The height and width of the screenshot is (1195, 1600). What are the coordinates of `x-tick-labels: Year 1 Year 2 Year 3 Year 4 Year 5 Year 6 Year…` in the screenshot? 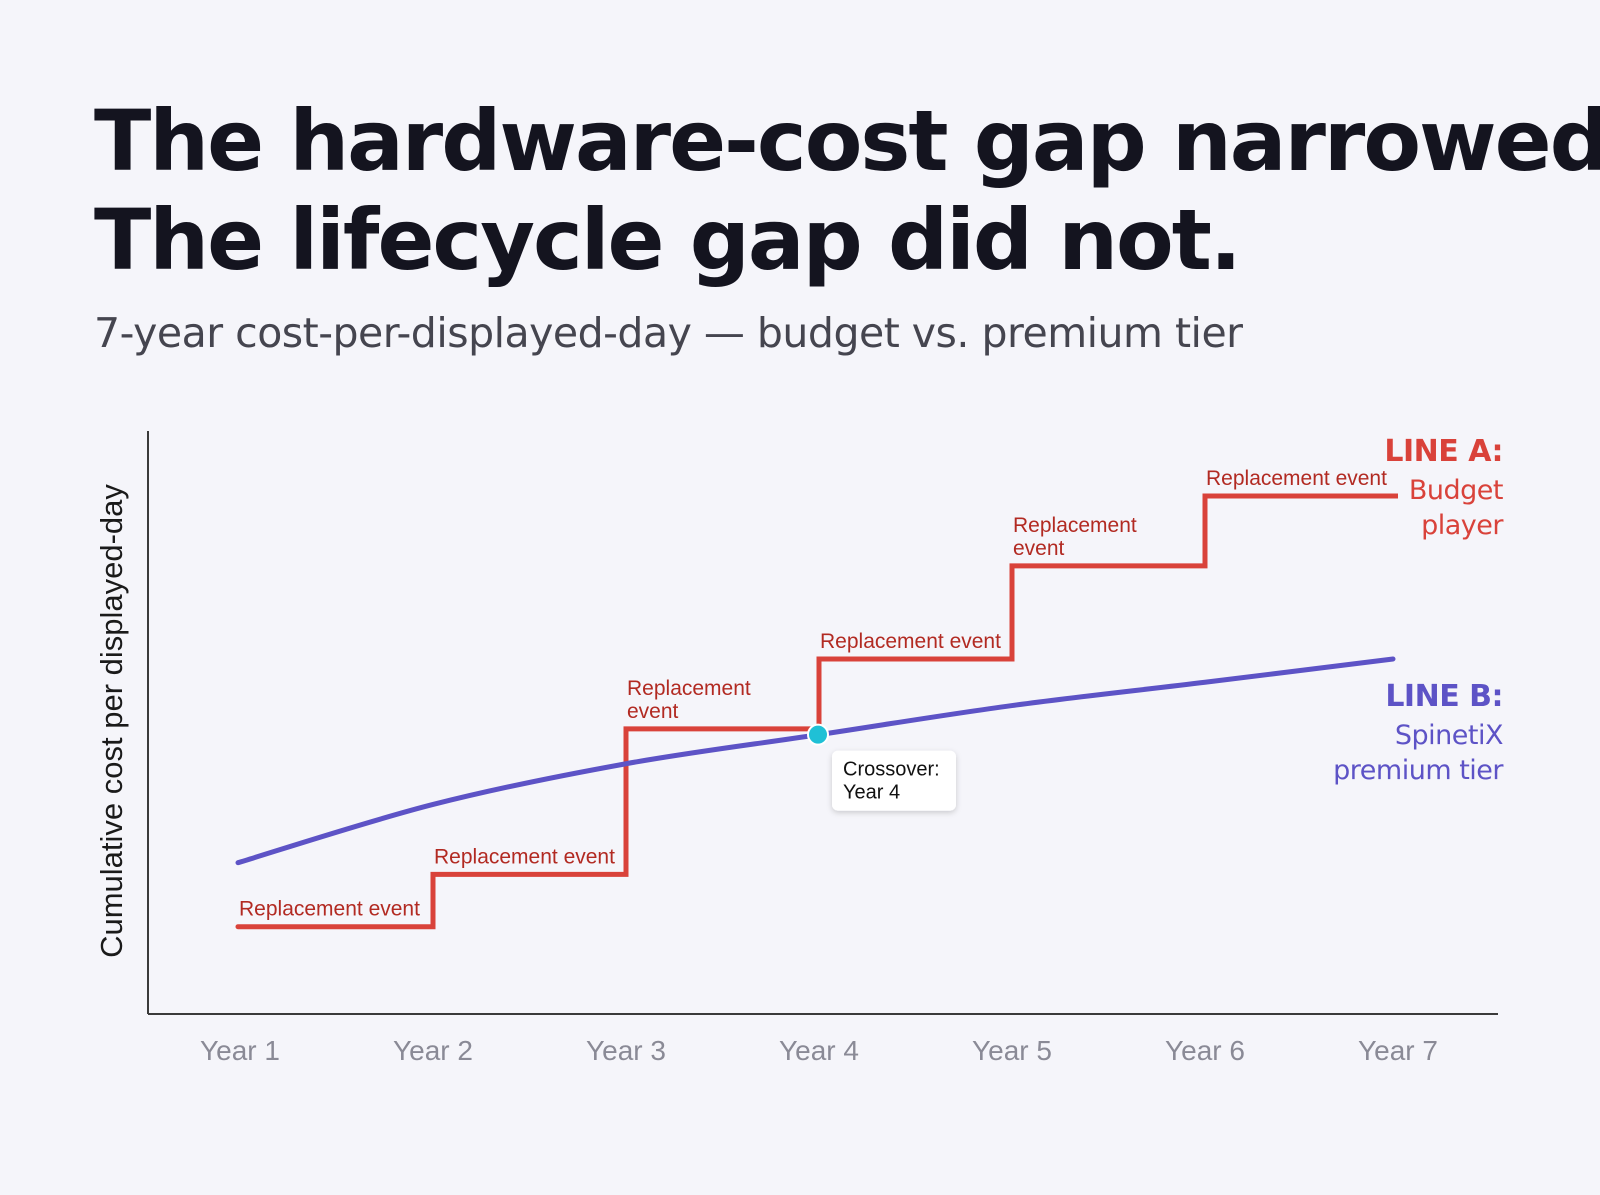 It's located at (819, 1050).